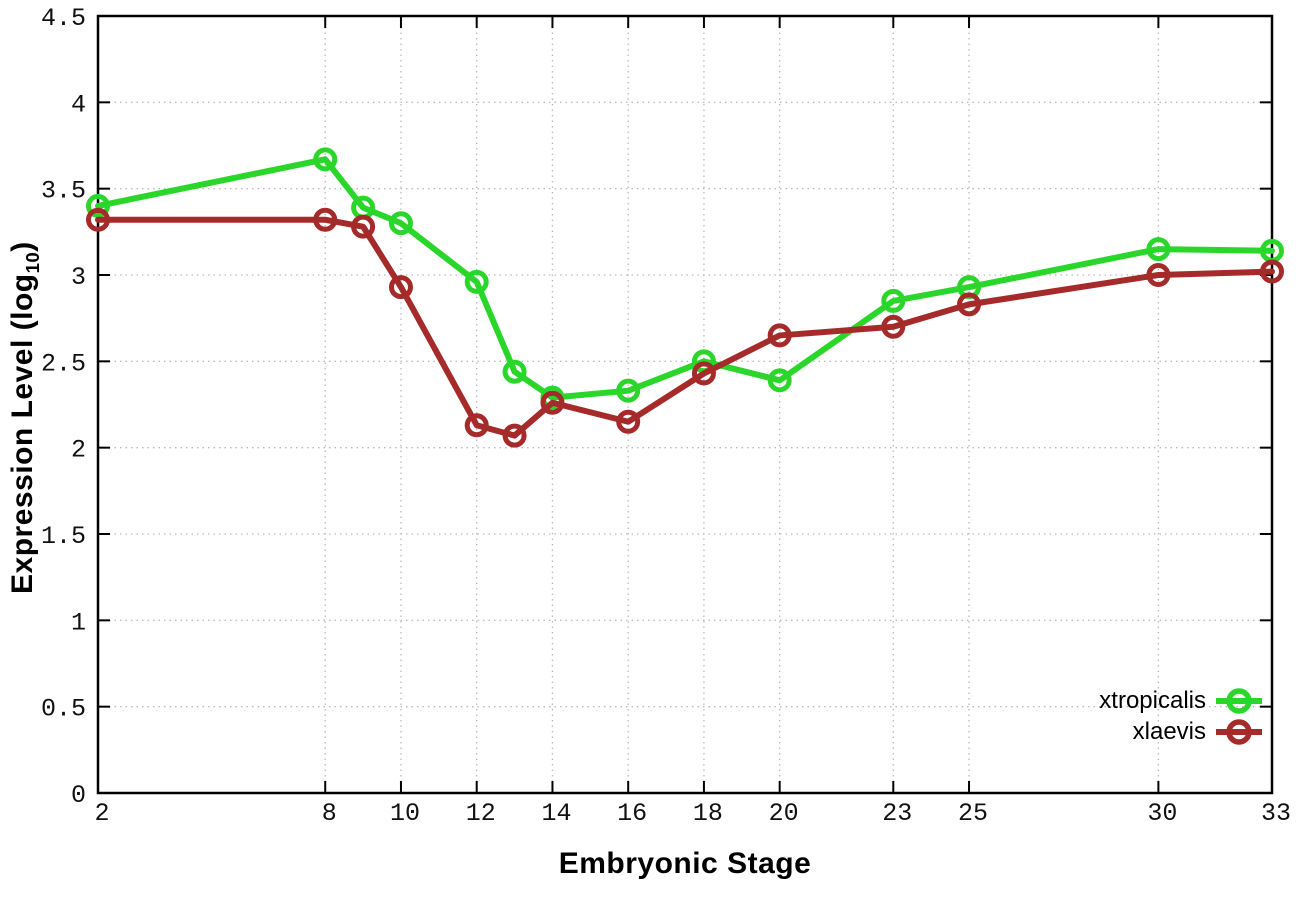  What do you see at coordinates (1152, 700) in the screenshot?
I see `legend-label-xtropicalis: xtropicalis` at bounding box center [1152, 700].